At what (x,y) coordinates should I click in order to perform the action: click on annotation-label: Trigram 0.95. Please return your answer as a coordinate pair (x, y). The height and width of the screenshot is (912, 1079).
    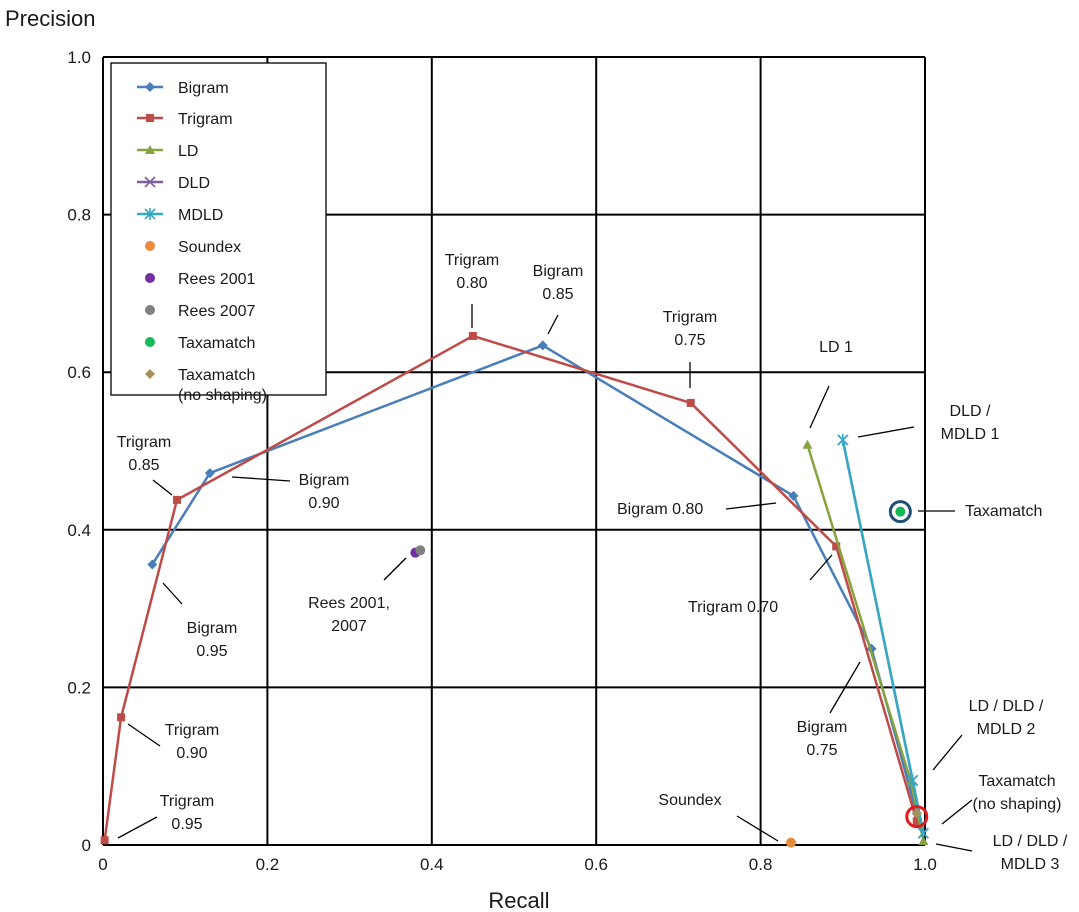
    Looking at the image, I should click on (187, 813).